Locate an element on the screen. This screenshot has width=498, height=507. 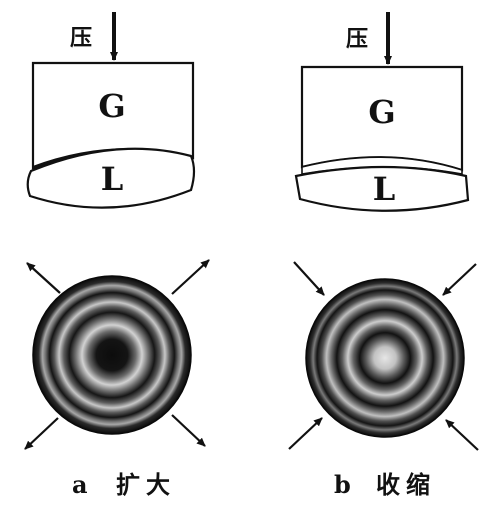
press-label-b: 压 is located at coordinates (357, 39).